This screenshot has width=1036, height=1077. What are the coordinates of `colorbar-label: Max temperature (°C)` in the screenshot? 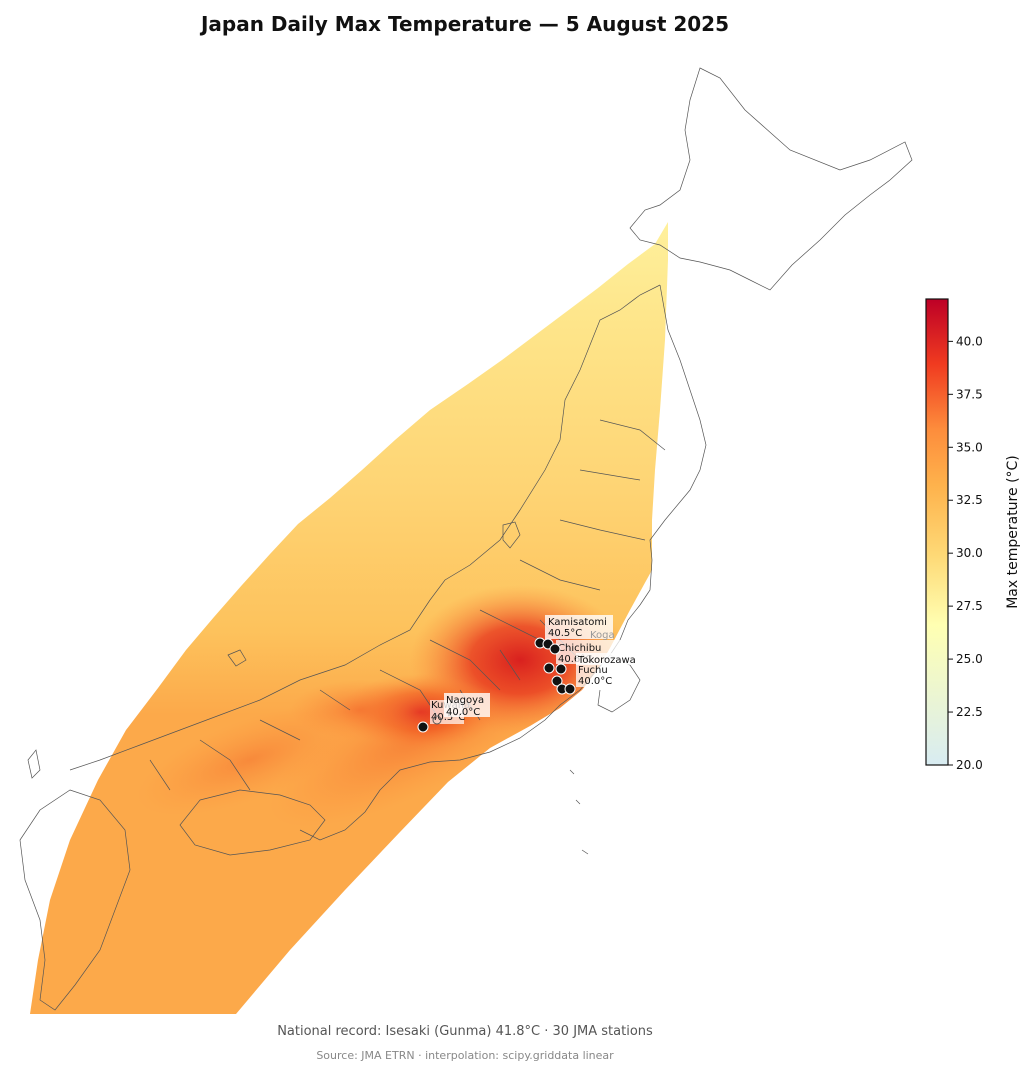 It's located at (1013, 532).